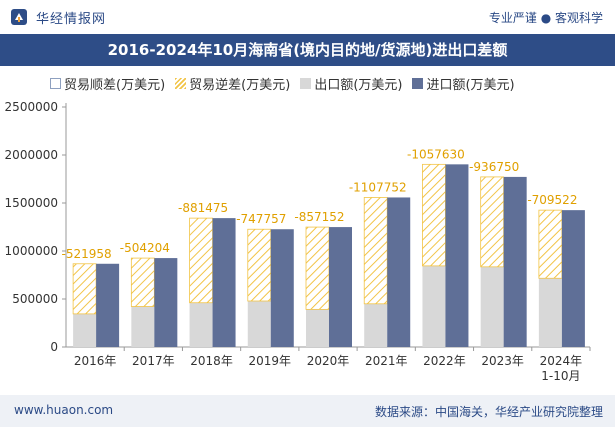 Image resolution: width=615 pixels, height=427 pixels. Describe the element at coordinates (488, 412) in the screenshot. I see `footer-source: 数据来源：中国海关，华经产业研究院整理` at that location.